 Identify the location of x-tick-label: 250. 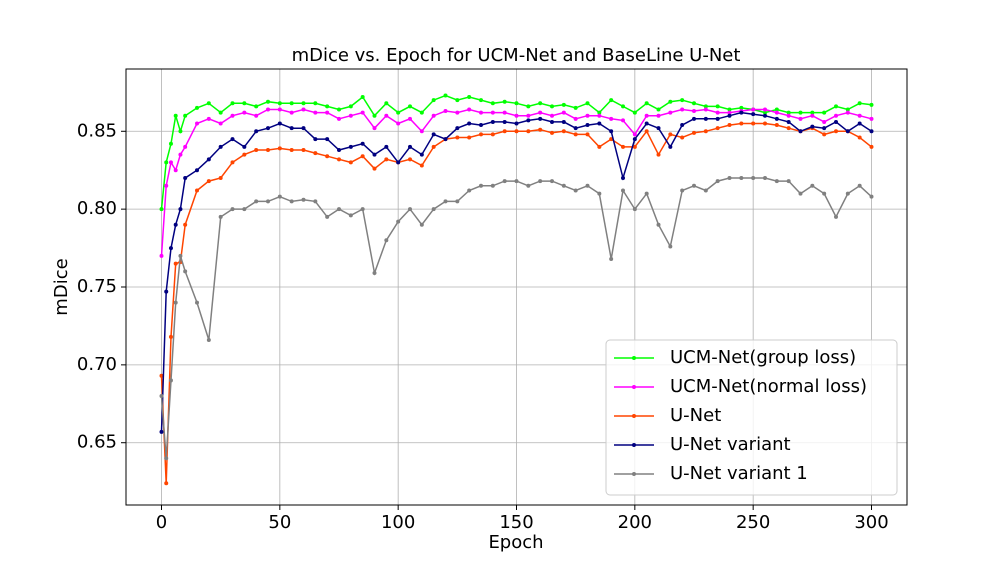
(753, 522).